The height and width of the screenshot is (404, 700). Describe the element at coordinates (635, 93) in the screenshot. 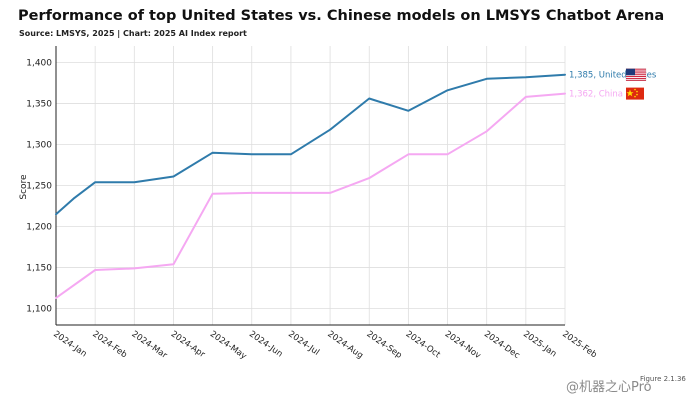

I see `china-flag-icon` at that location.